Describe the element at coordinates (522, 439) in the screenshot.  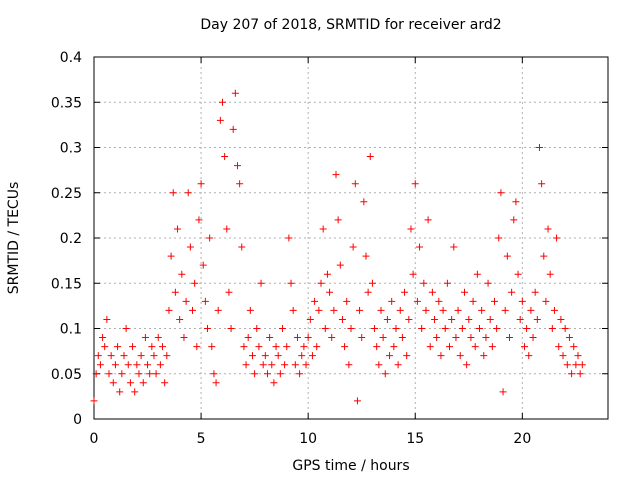
I see `x-tick-label: 20` at that location.